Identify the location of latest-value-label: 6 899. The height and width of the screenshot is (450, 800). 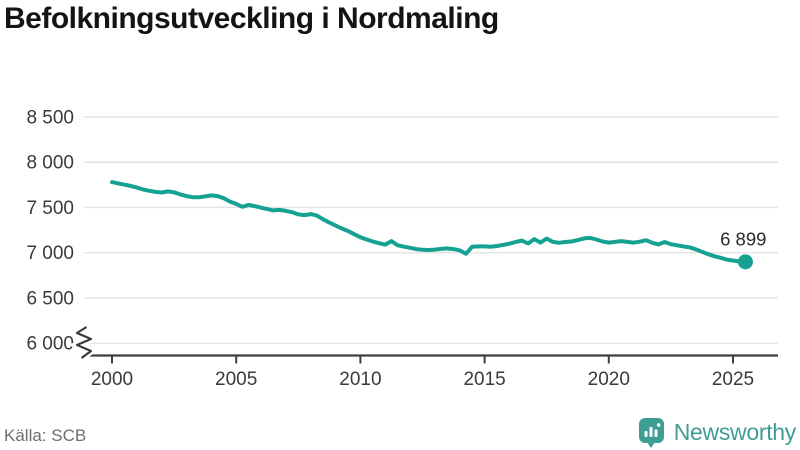
(743, 238).